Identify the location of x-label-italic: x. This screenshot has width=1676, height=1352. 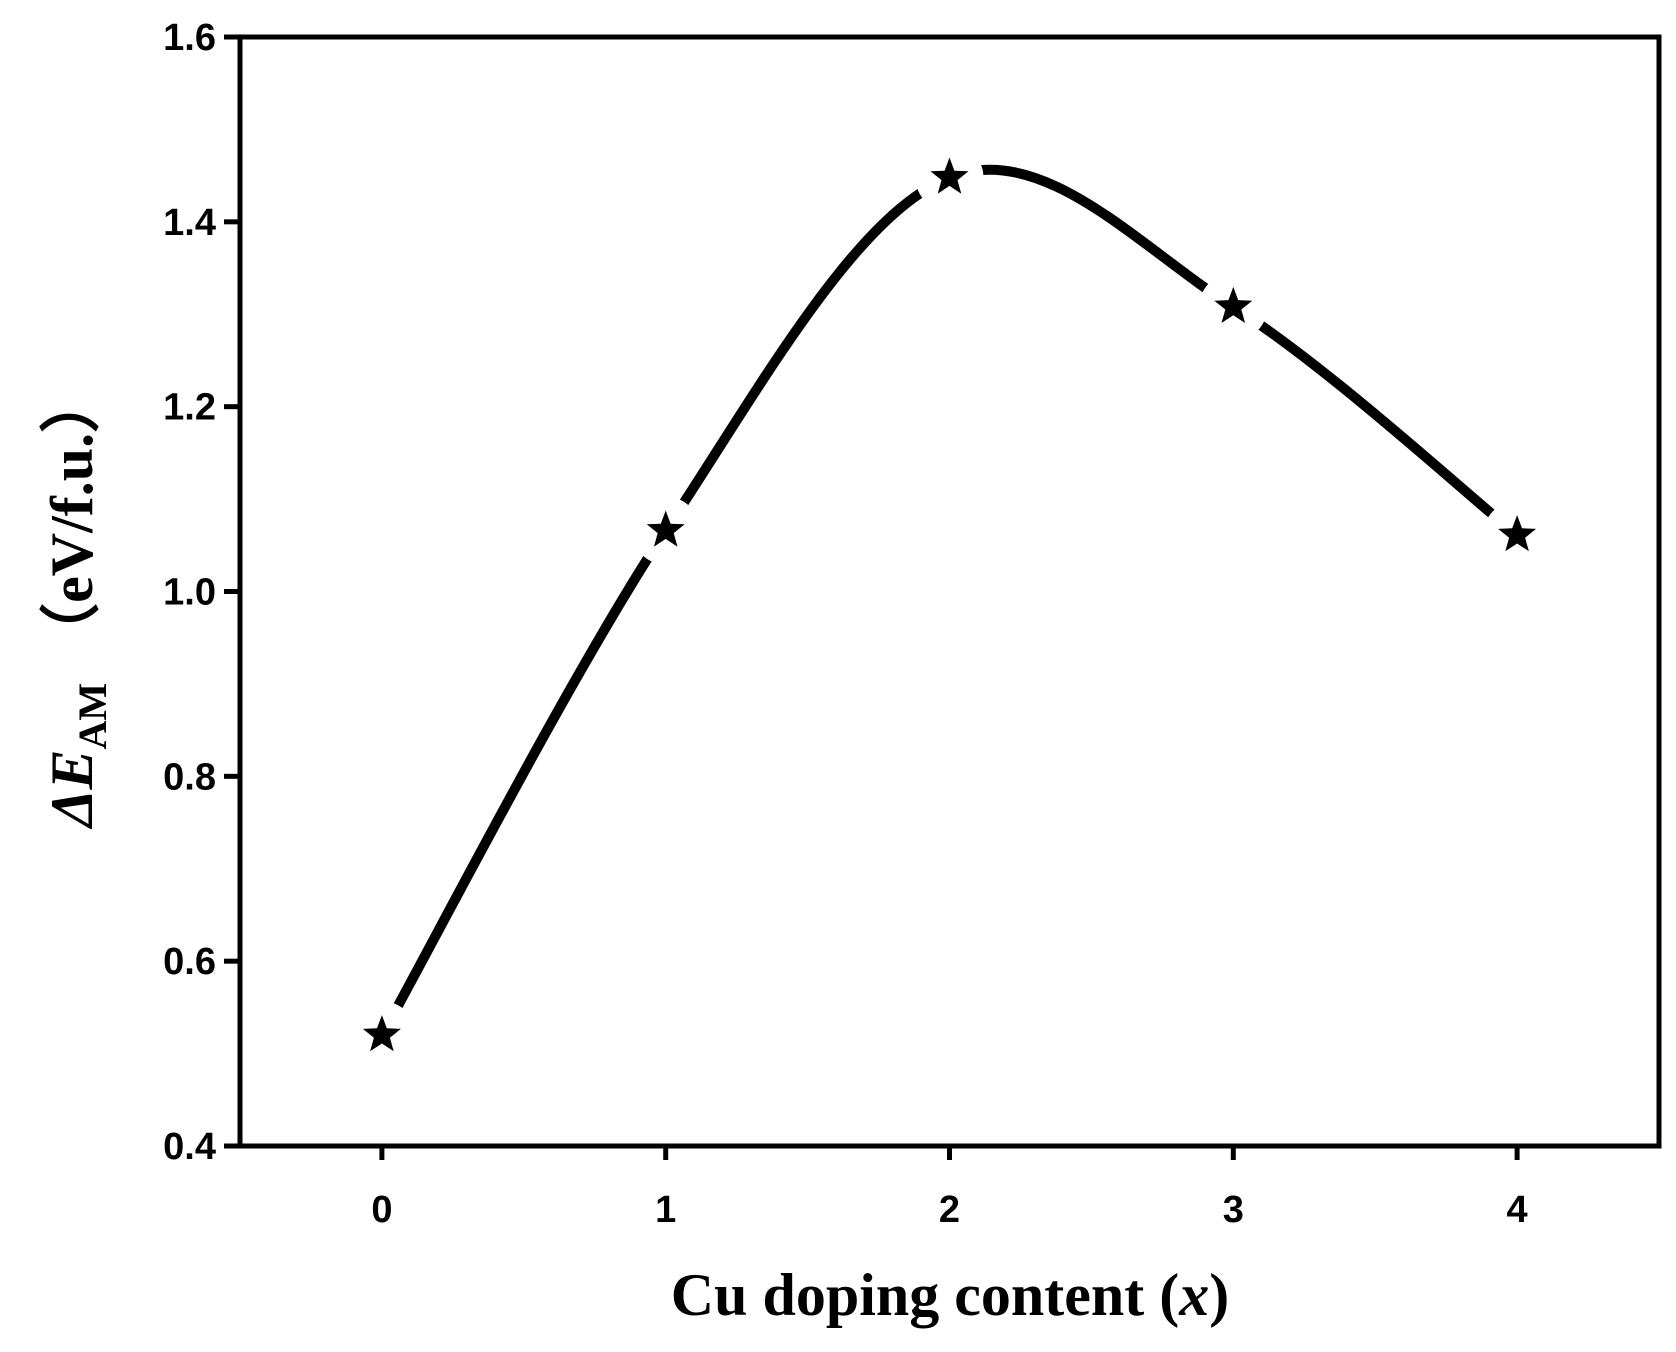
(1193, 1295).